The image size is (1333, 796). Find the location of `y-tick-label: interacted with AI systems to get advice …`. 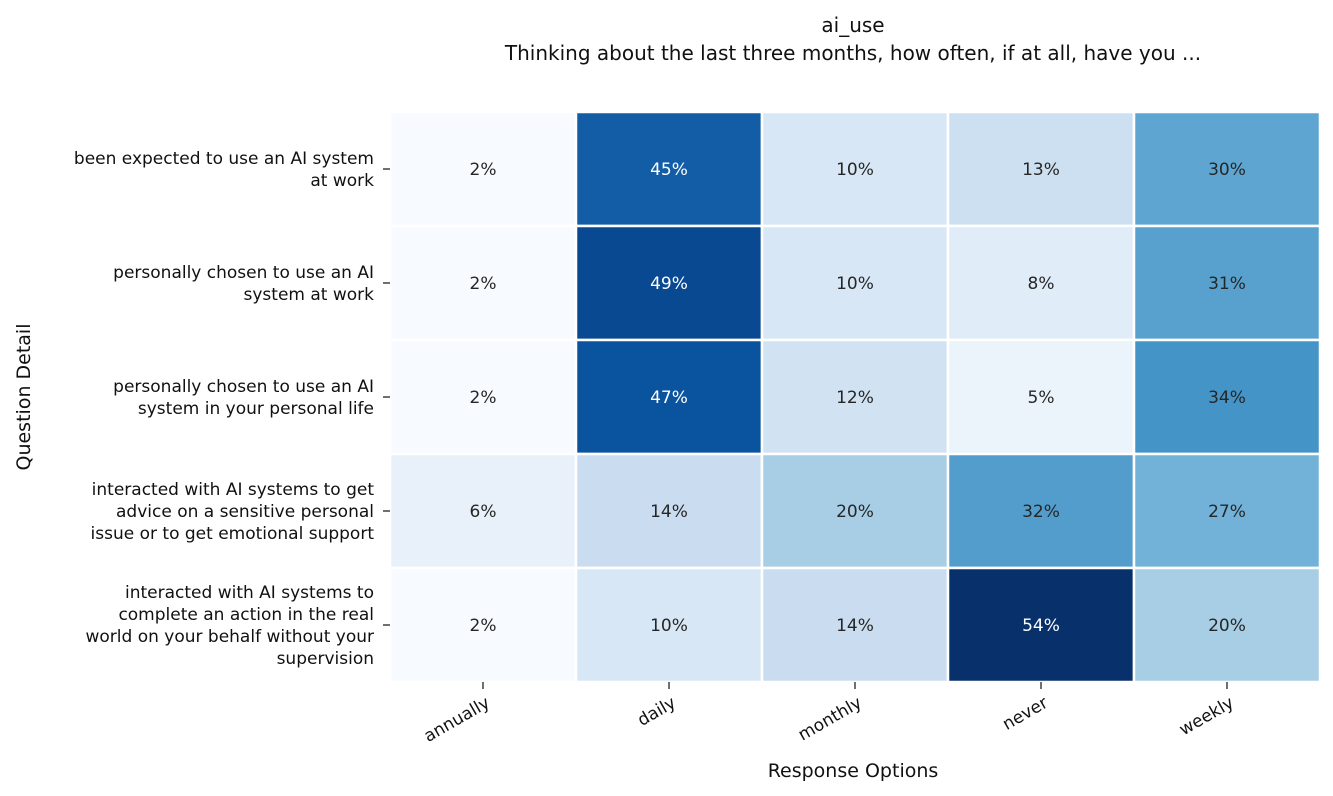

y-tick-label: interacted with AI systems to get advice … is located at coordinates (233, 512).